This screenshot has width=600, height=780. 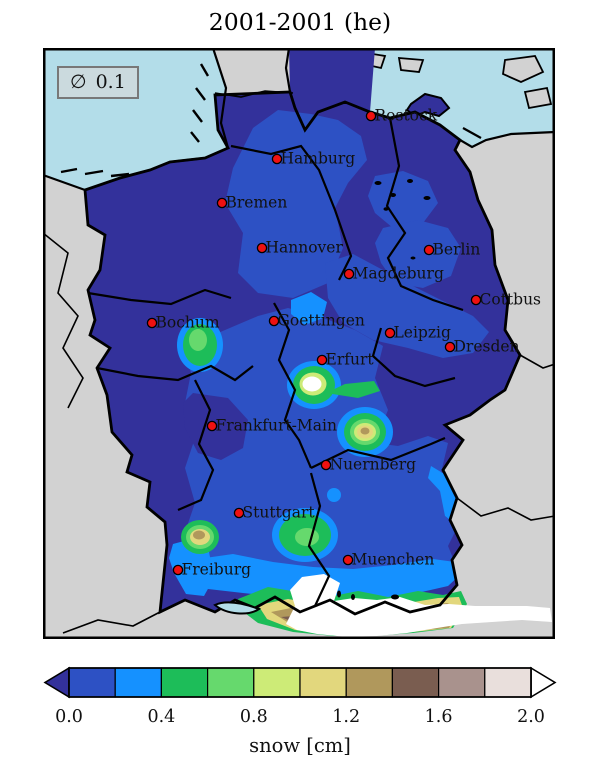 I want to click on colorbar-tick-0.0: 0.0, so click(x=69, y=717).